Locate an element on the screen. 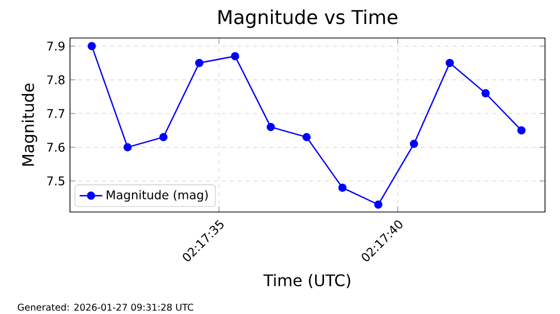  y-tick-label: 7.9 is located at coordinates (55, 46).